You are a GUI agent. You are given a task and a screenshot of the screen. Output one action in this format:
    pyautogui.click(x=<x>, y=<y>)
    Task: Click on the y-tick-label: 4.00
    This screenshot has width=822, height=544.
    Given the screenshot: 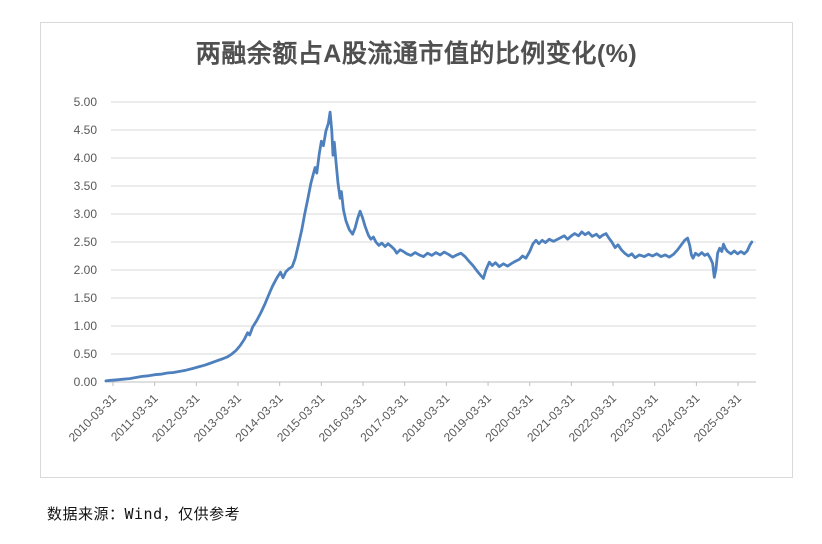 What is the action you would take?
    pyautogui.click(x=86, y=158)
    